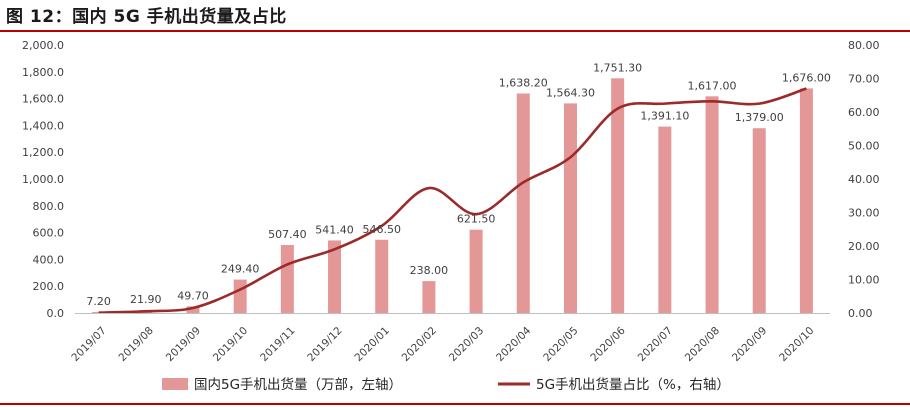  I want to click on x-axis-tick-label: 2019/09, so click(183, 344).